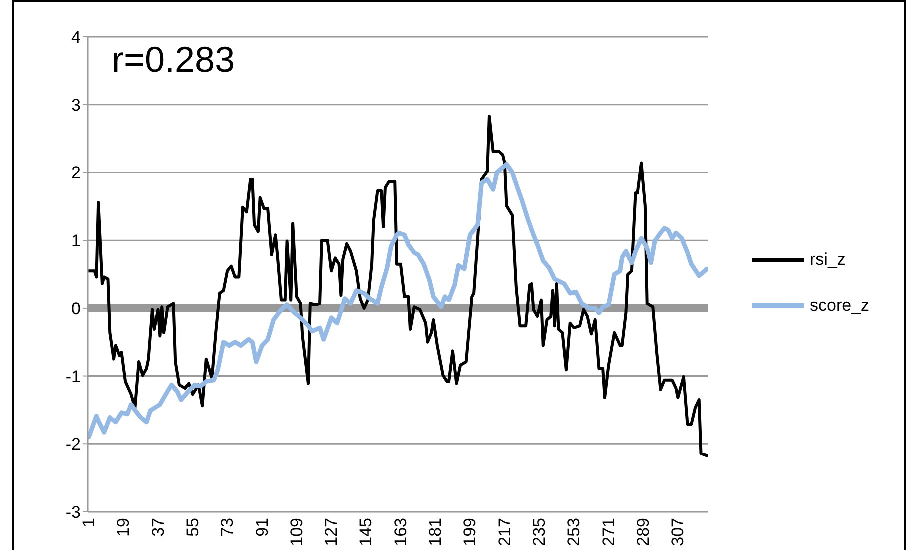 This screenshot has width=909, height=550. I want to click on x-tick-label: 91, so click(262, 527).